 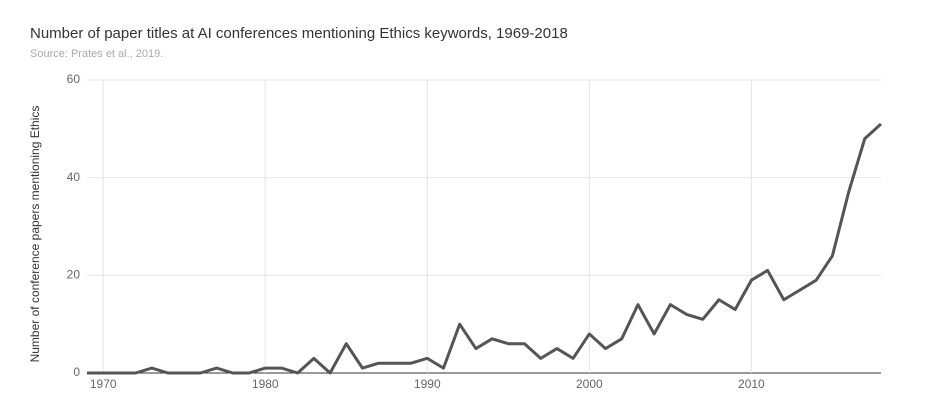 What do you see at coordinates (76, 372) in the screenshot?
I see `y-tick-label: 0` at bounding box center [76, 372].